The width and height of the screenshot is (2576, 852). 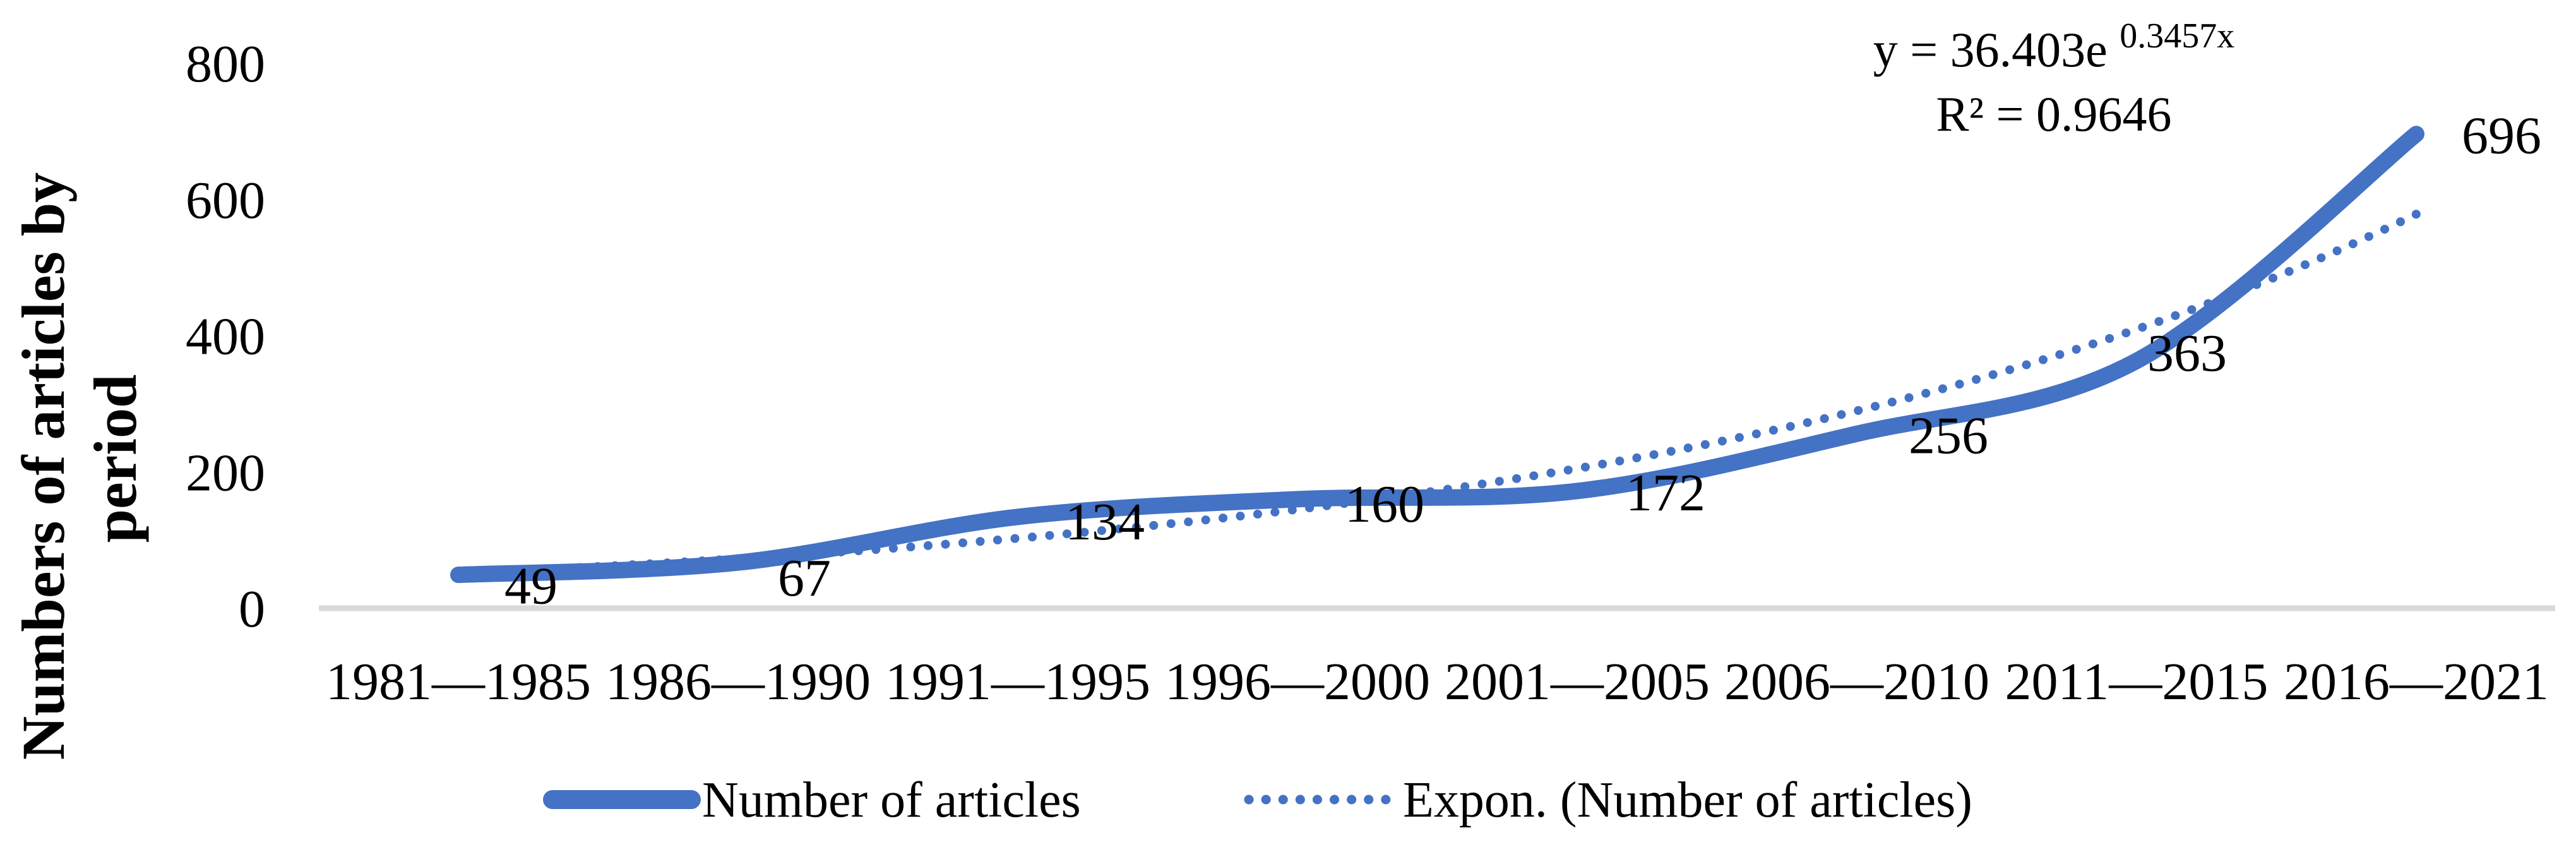 I want to click on data-point-label: 256, so click(x=1948, y=435).